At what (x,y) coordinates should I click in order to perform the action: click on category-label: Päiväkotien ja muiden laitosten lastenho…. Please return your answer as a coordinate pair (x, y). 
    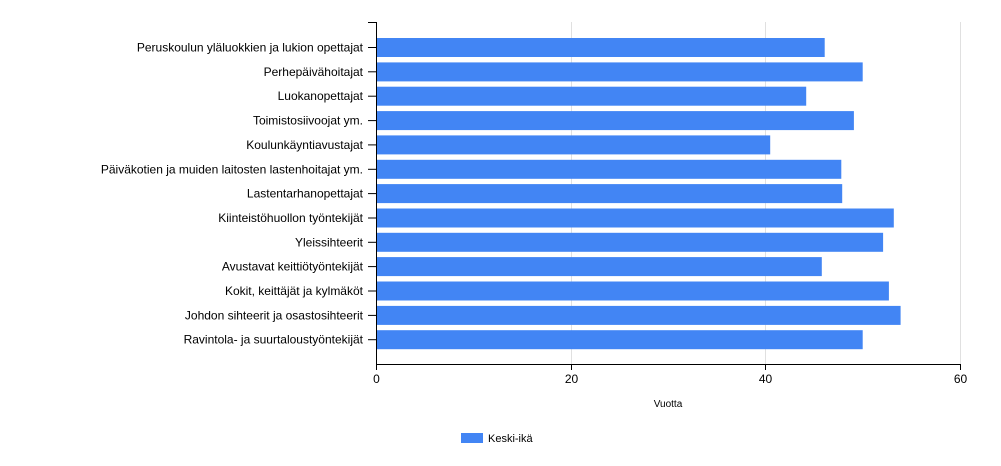
    Looking at the image, I should click on (232, 169).